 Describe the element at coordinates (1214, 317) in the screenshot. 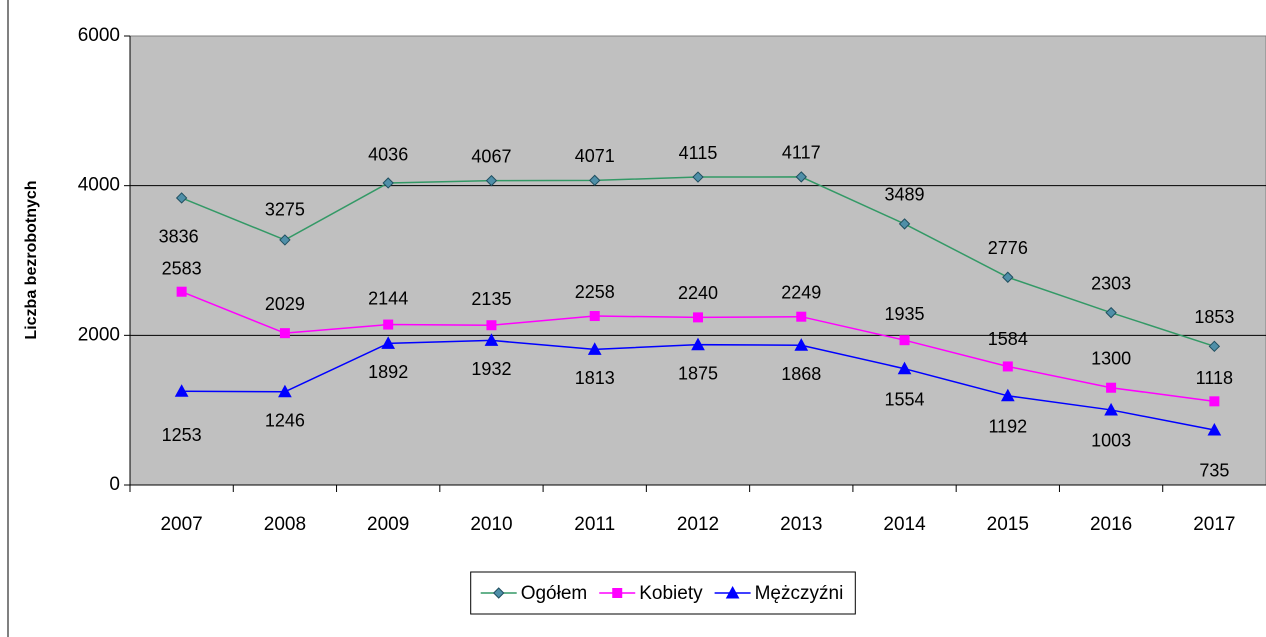

I see `data-label: 1853` at that location.